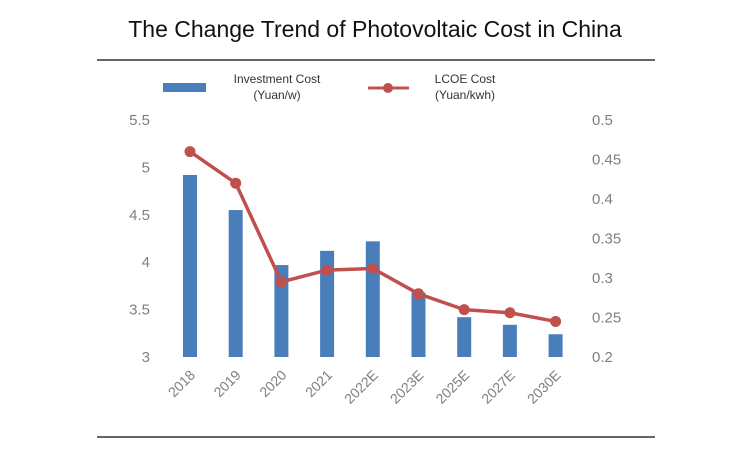 Image resolution: width=750 pixels, height=458 pixels. I want to click on lcoe-point-2023e, so click(418, 294).